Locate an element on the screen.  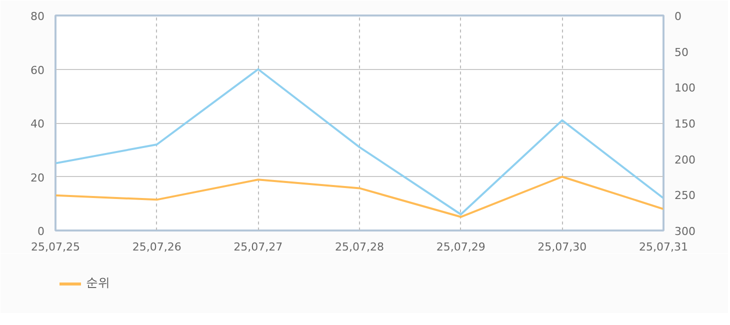
y2-tick-label: 250 is located at coordinates (685, 195).